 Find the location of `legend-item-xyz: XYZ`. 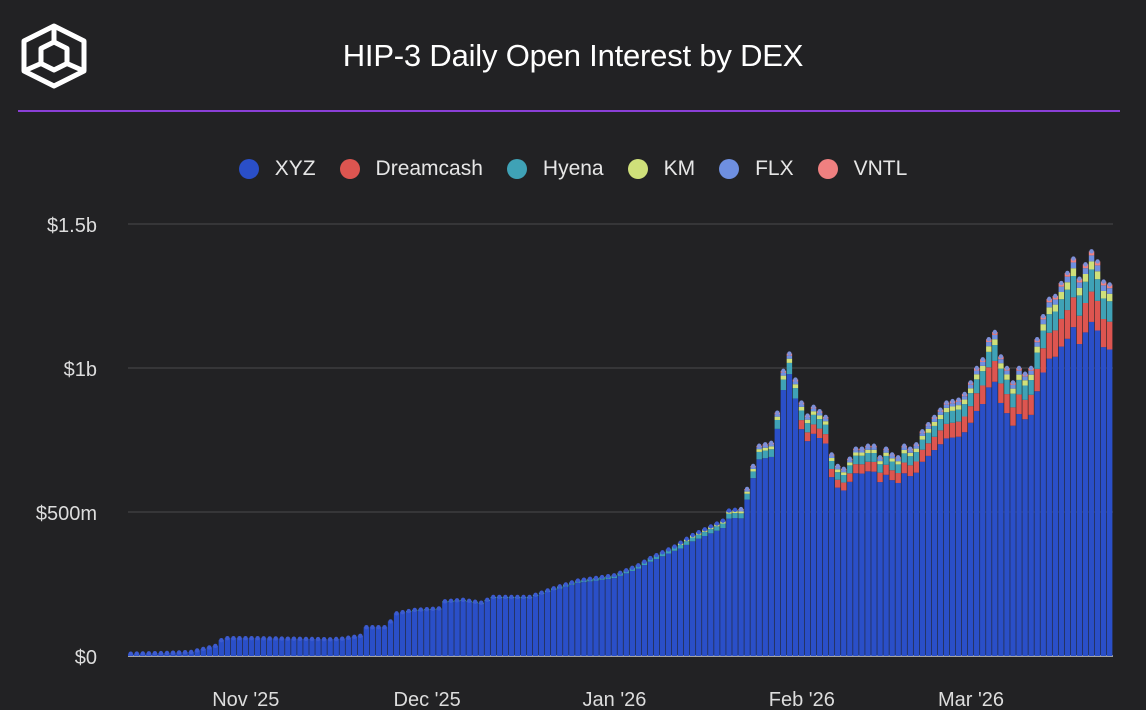

legend-item-xyz: XYZ is located at coordinates (277, 169).